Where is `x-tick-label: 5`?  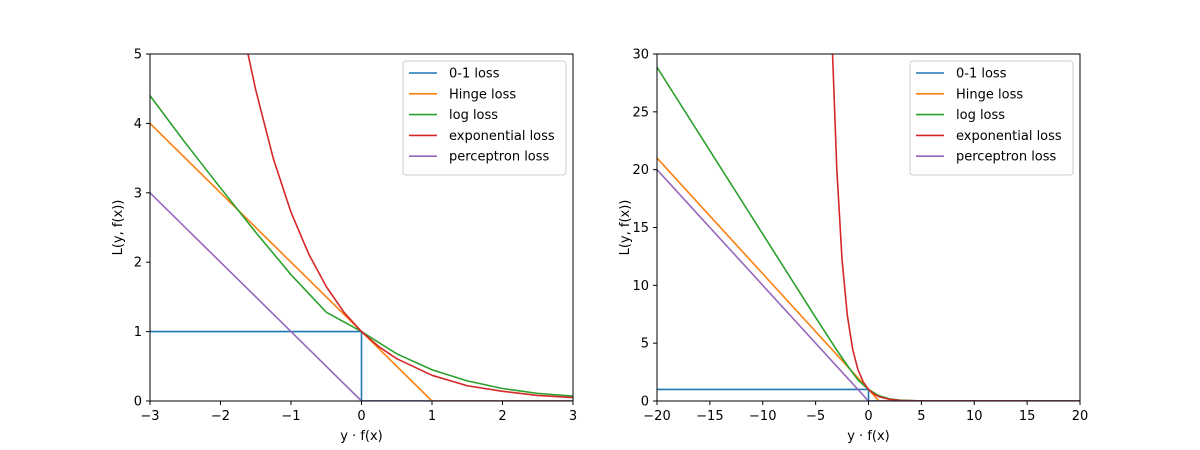
x-tick-label: 5 is located at coordinates (921, 416).